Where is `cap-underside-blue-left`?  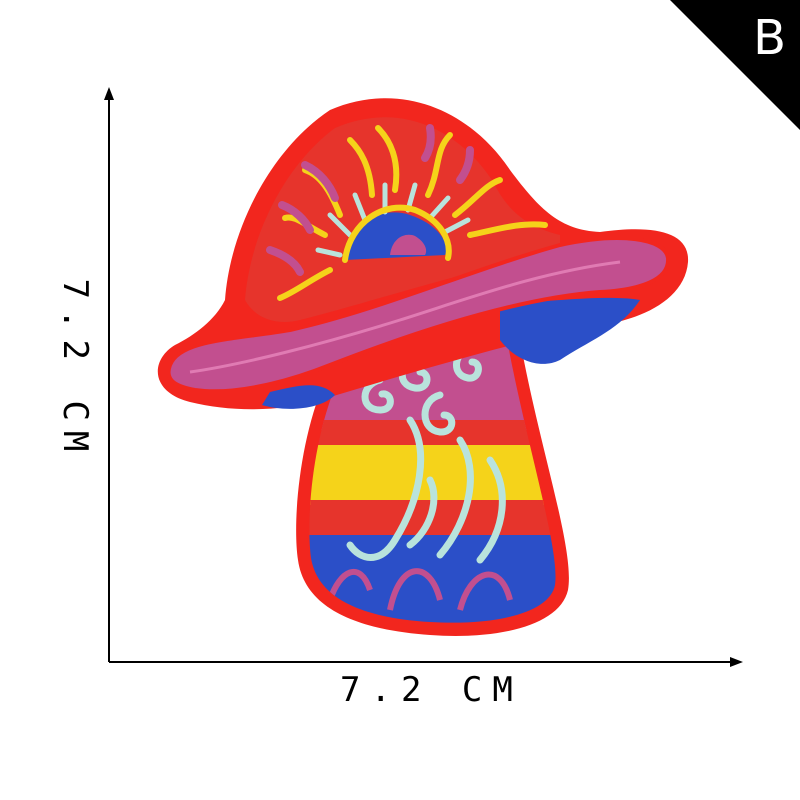
cap-underside-blue-left is located at coordinates (298, 397).